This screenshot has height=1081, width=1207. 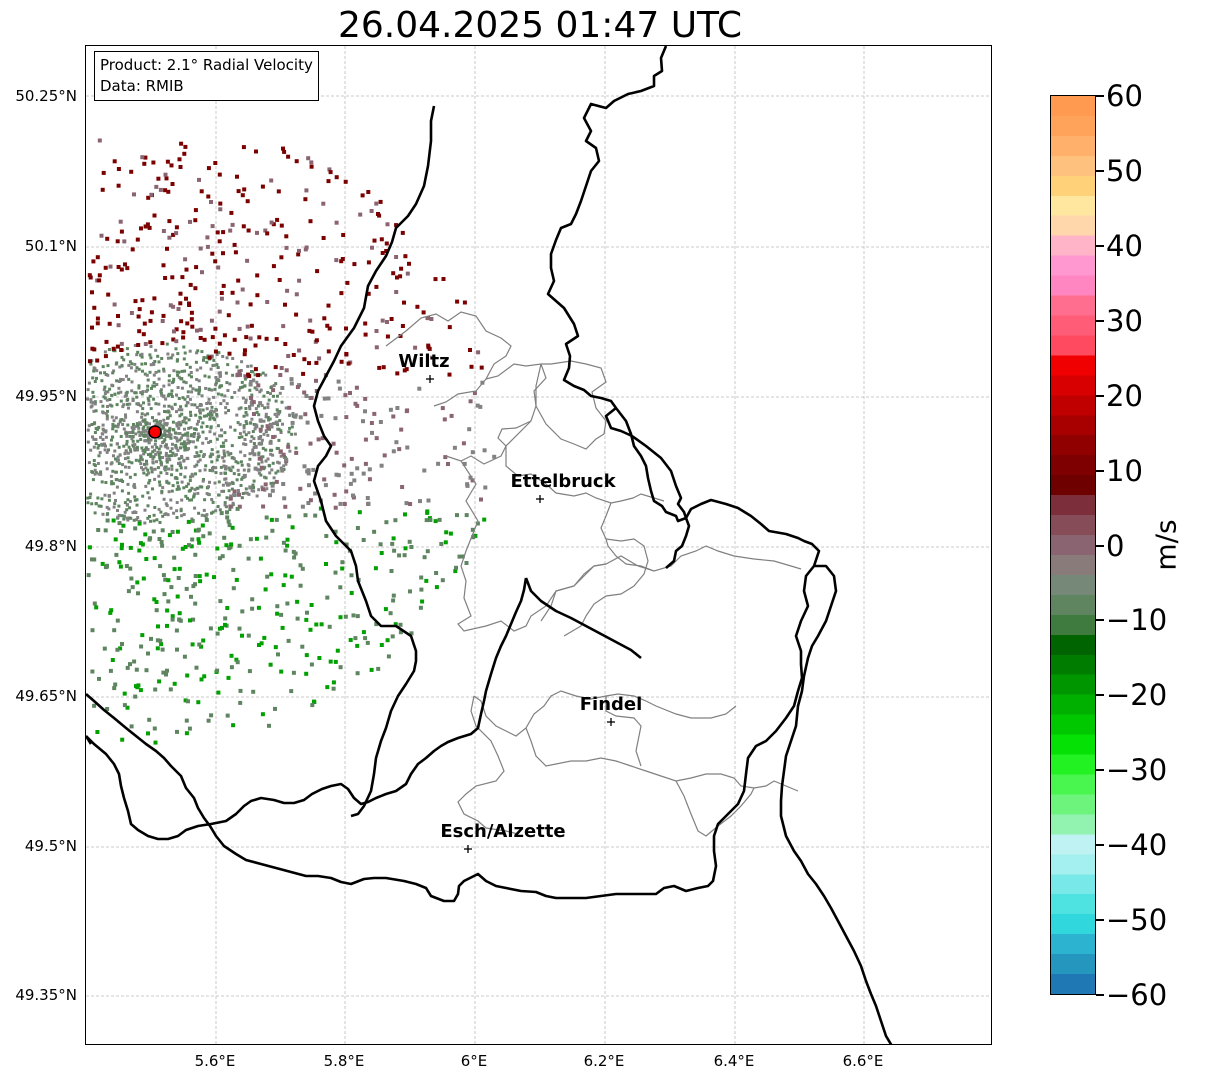 I want to click on marker-wiltz, so click(x=430, y=379).